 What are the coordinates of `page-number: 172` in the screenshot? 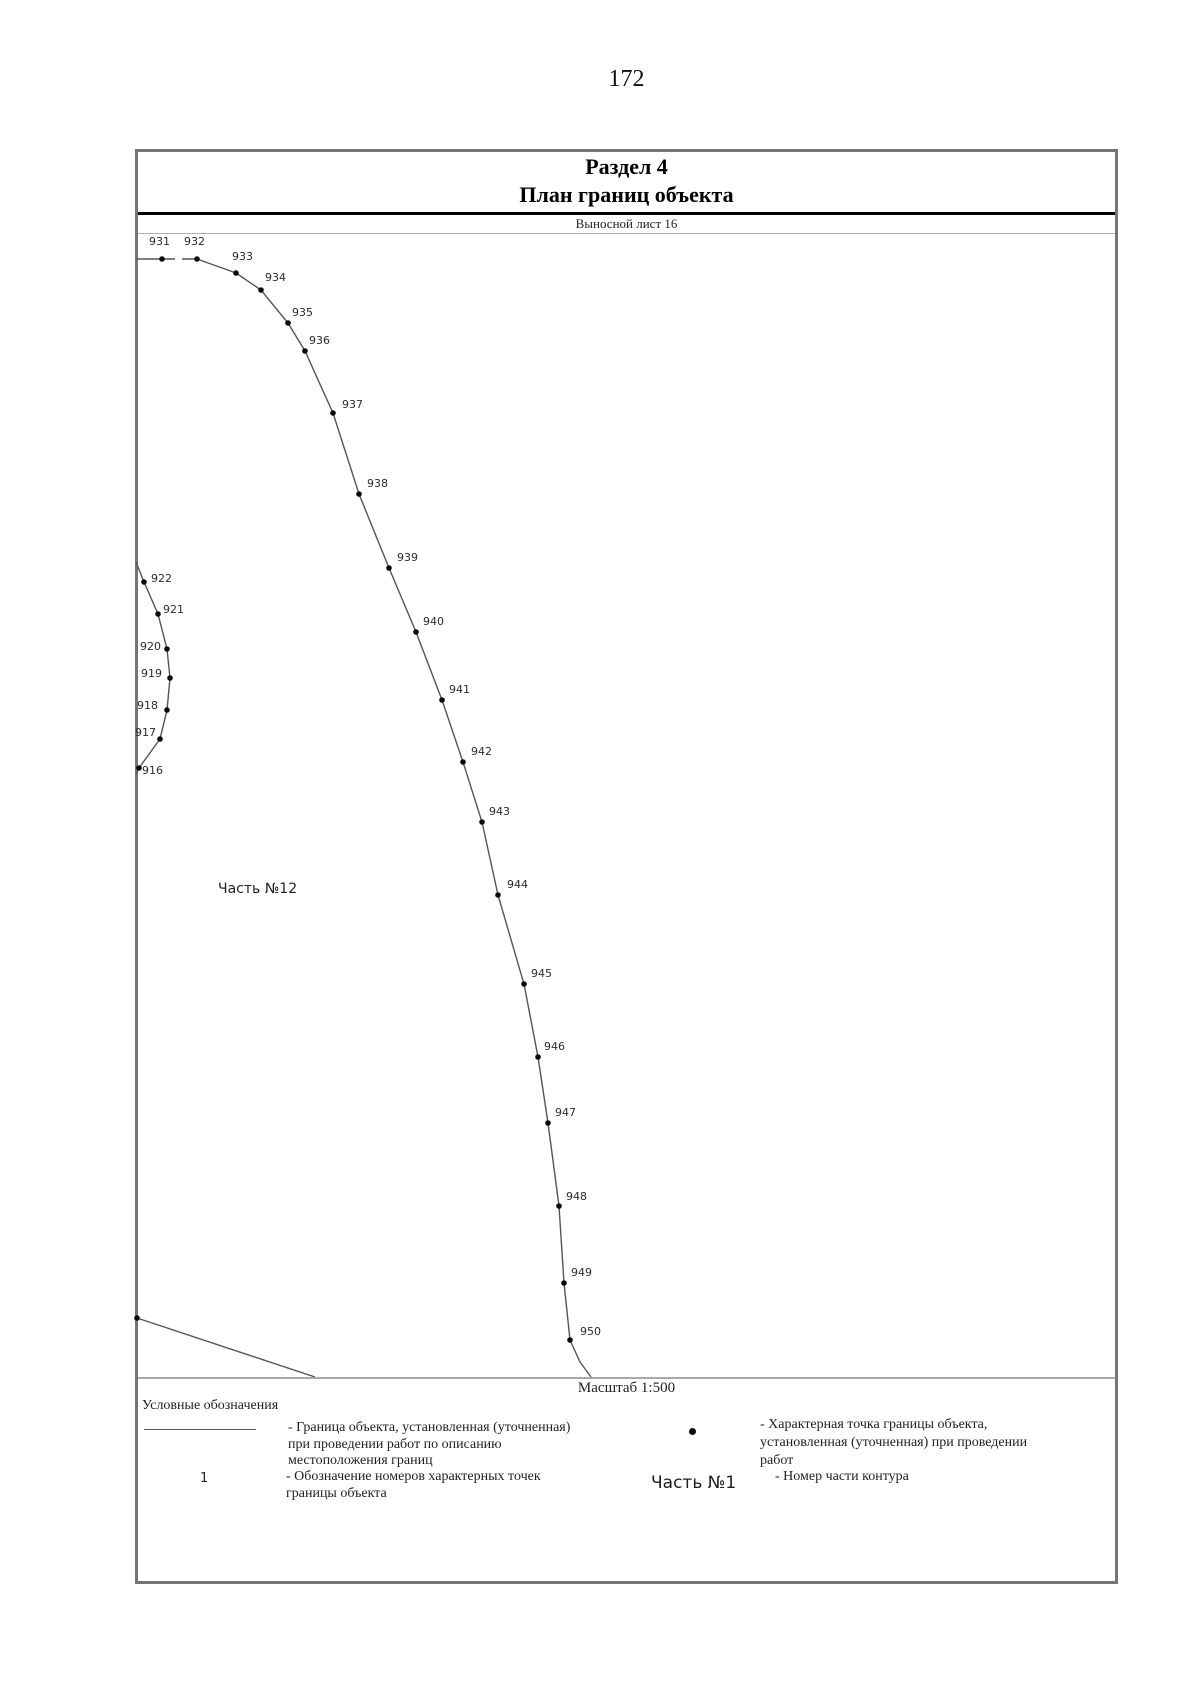 It's located at (626, 79).